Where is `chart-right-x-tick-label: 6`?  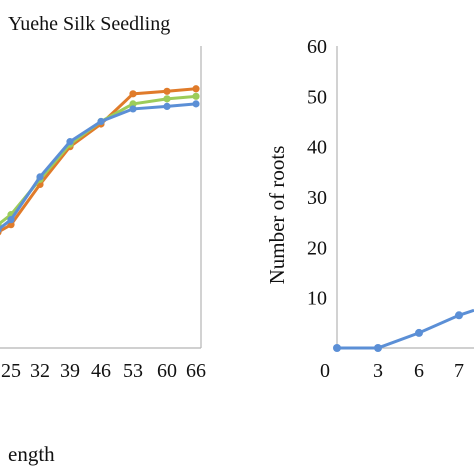 chart-right-x-tick-label: 6 is located at coordinates (419, 371).